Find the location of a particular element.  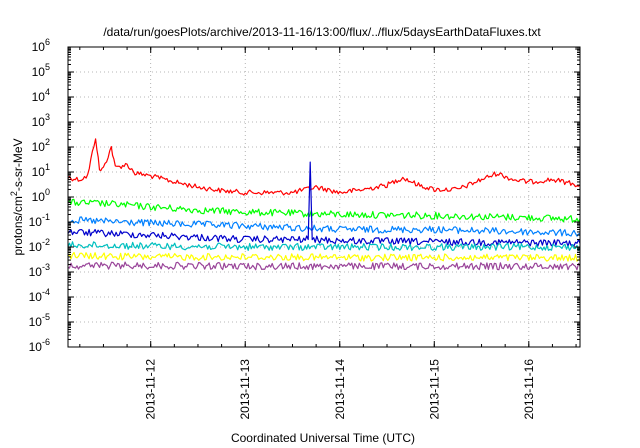

y-tick-label: 10⁻⁵ is located at coordinates (39, 320).